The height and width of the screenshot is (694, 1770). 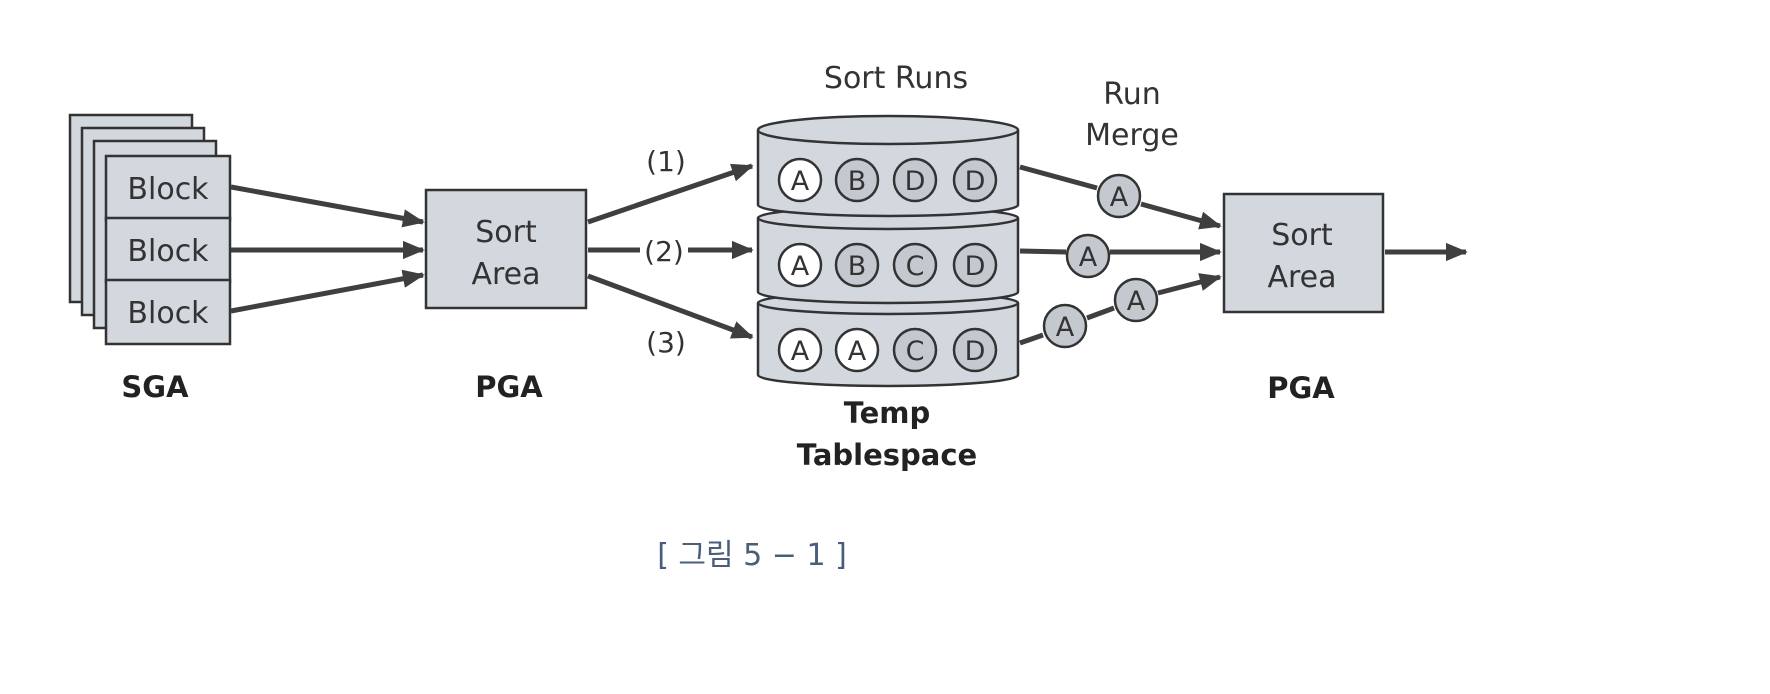 What do you see at coordinates (155, 387) in the screenshot?
I see `sga-label: SGA` at bounding box center [155, 387].